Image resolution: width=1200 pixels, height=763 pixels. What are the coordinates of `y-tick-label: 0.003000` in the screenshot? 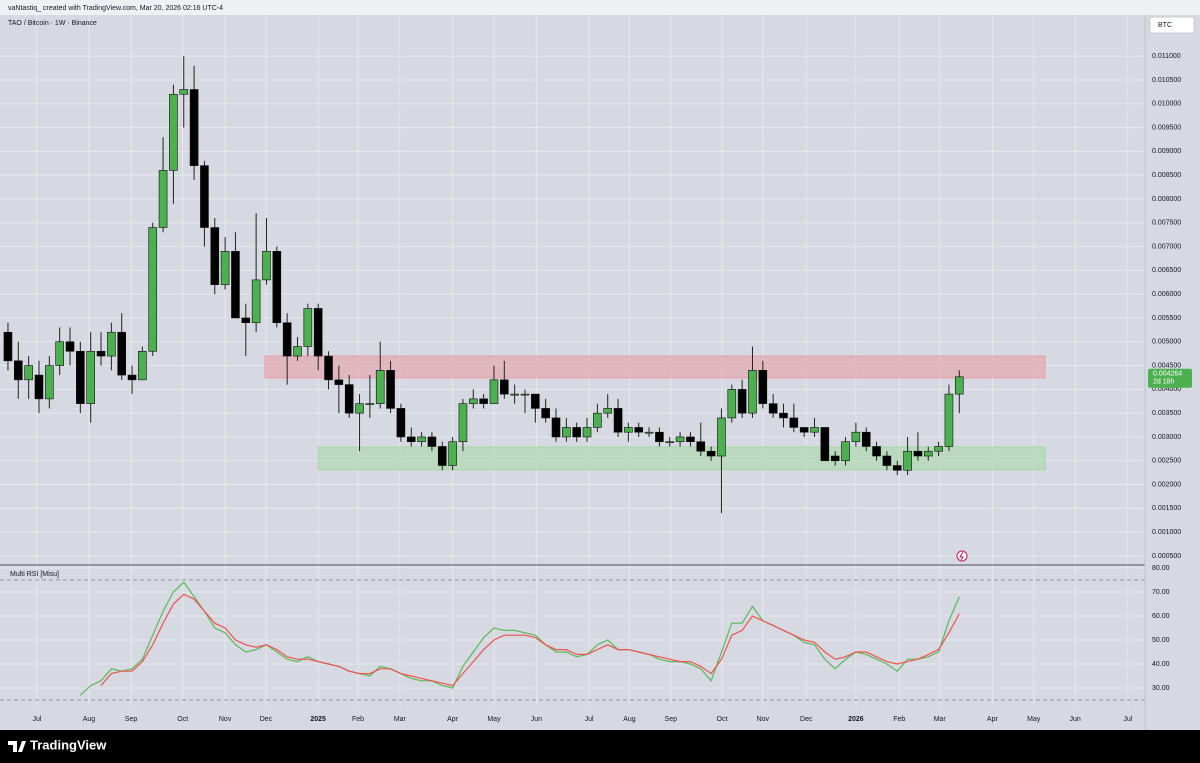 It's located at (1166, 437).